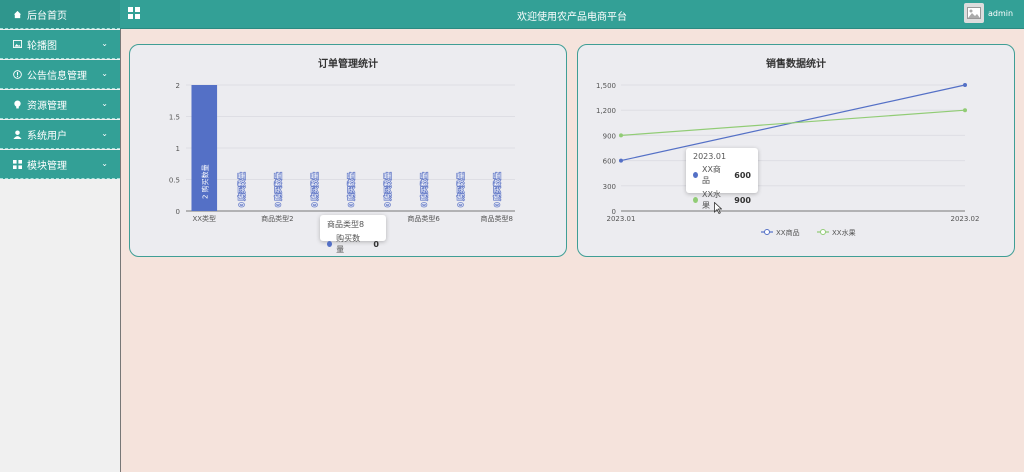 The height and width of the screenshot is (472, 1024). I want to click on y-tick-label: 1.5, so click(174, 118).